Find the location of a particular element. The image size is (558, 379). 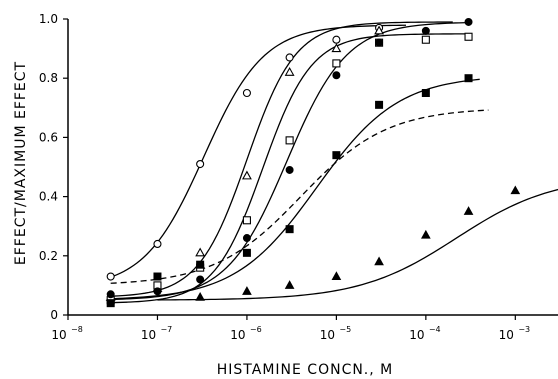

x-tick-exponent: −5 is located at coordinates (345, 329).